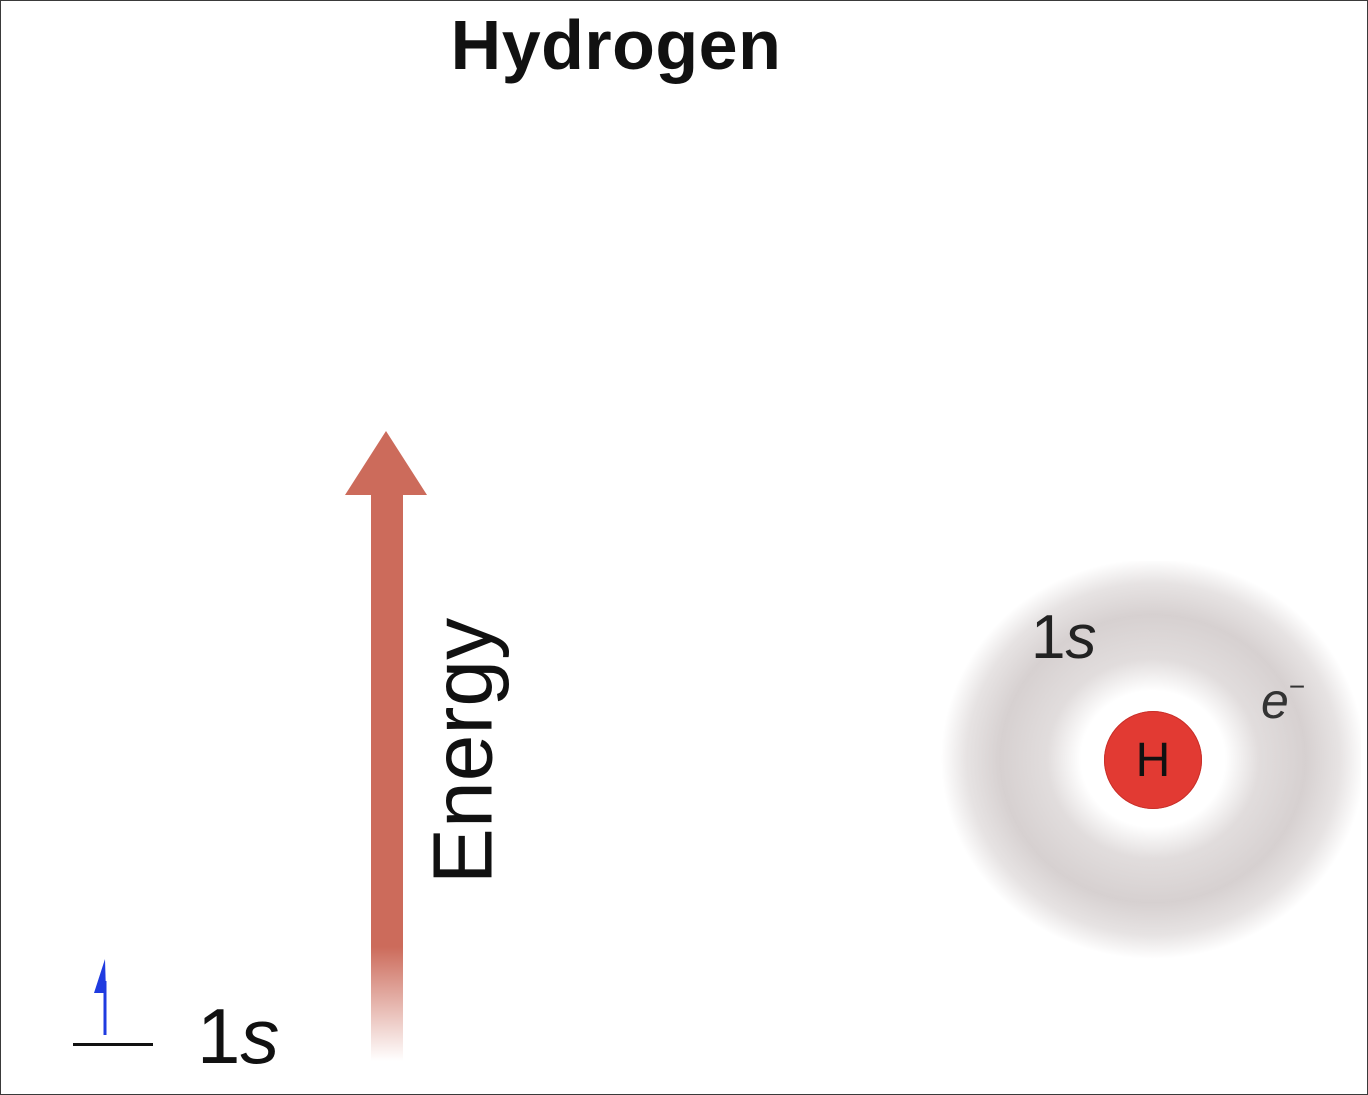  I want to click on energy-level-label: 1s, so click(238, 1036).